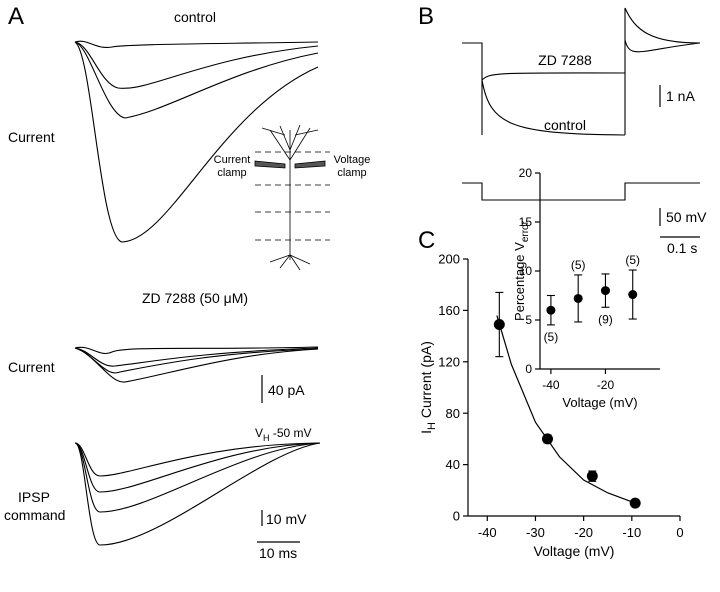 The height and width of the screenshot is (592, 720). What do you see at coordinates (426, 381) in the screenshot?
I see `y-axis-label: Current (pA)` at bounding box center [426, 381].